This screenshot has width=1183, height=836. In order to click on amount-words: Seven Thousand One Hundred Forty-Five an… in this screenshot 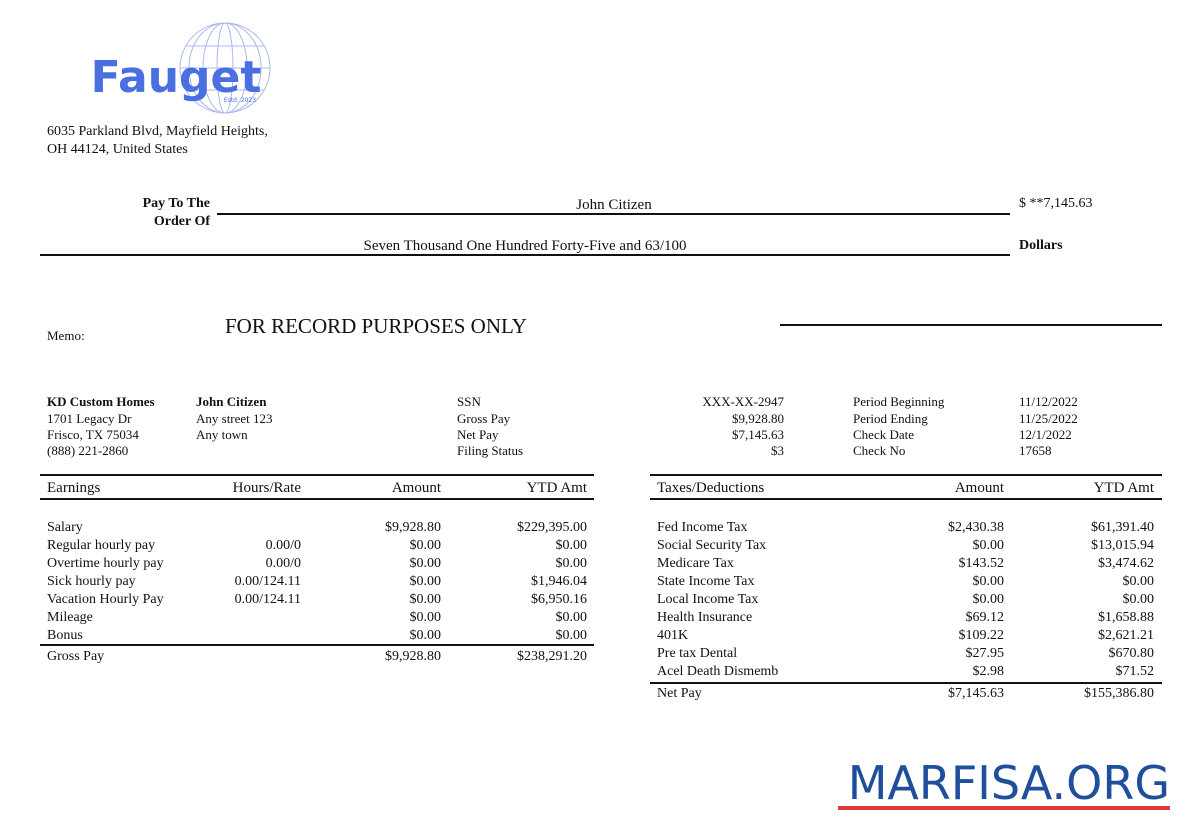, I will do `click(525, 246)`.